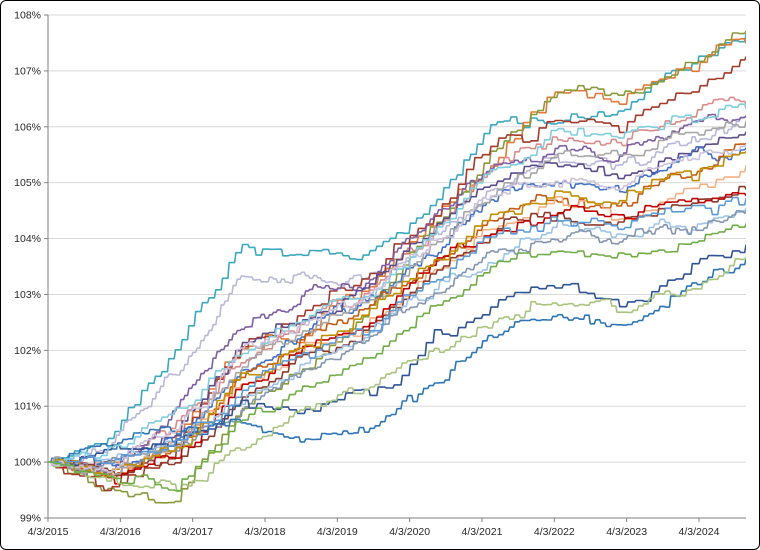 This screenshot has width=760, height=550. Describe the element at coordinates (27, 16) in the screenshot. I see `y-axis-label: 108%` at that location.